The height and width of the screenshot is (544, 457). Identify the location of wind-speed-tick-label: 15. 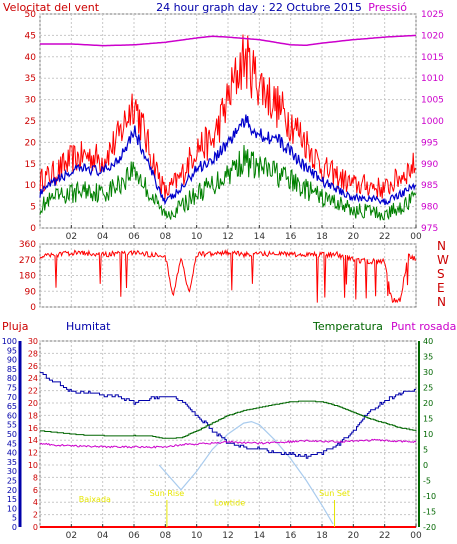
(30, 165).